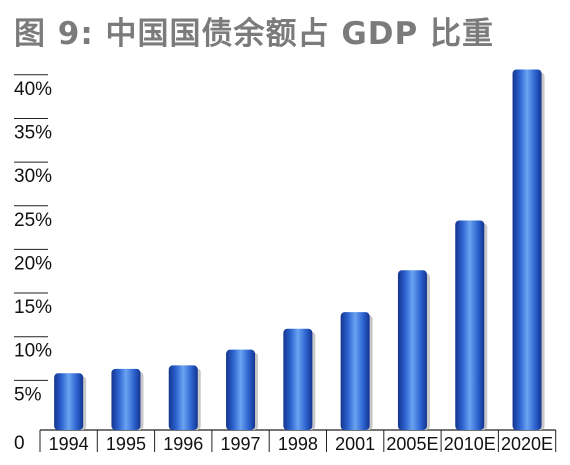 Image resolution: width=570 pixels, height=465 pixels. What do you see at coordinates (33, 132) in the screenshot?
I see `y-tick-label: 35%` at bounding box center [33, 132].